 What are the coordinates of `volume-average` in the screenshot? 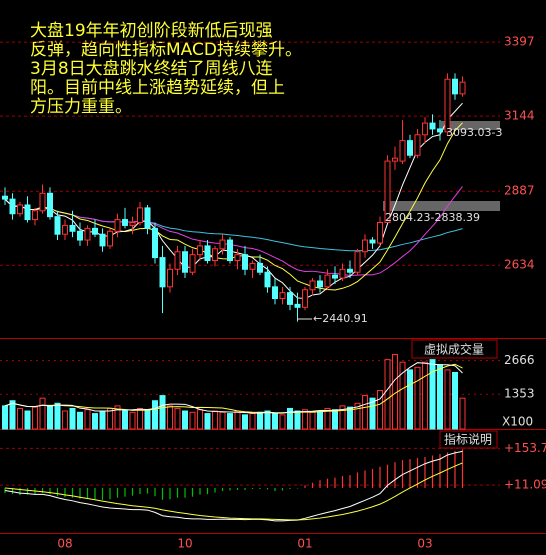 It's located at (233, 388).